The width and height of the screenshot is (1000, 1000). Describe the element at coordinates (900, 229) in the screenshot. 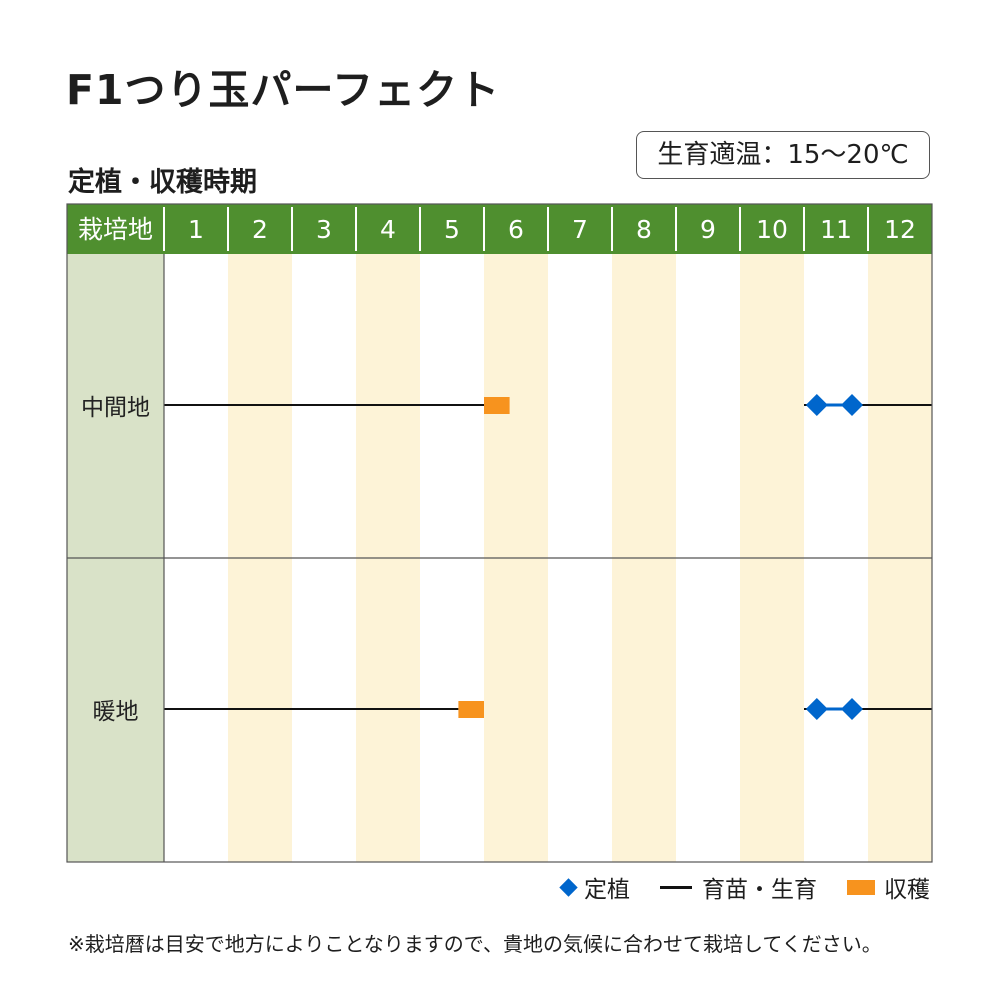

I see `month-tick-label: 12` at that location.